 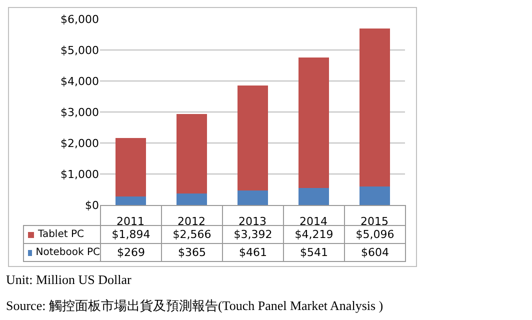 What do you see at coordinates (192, 234) in the screenshot?
I see `data-label: $2,566` at bounding box center [192, 234].